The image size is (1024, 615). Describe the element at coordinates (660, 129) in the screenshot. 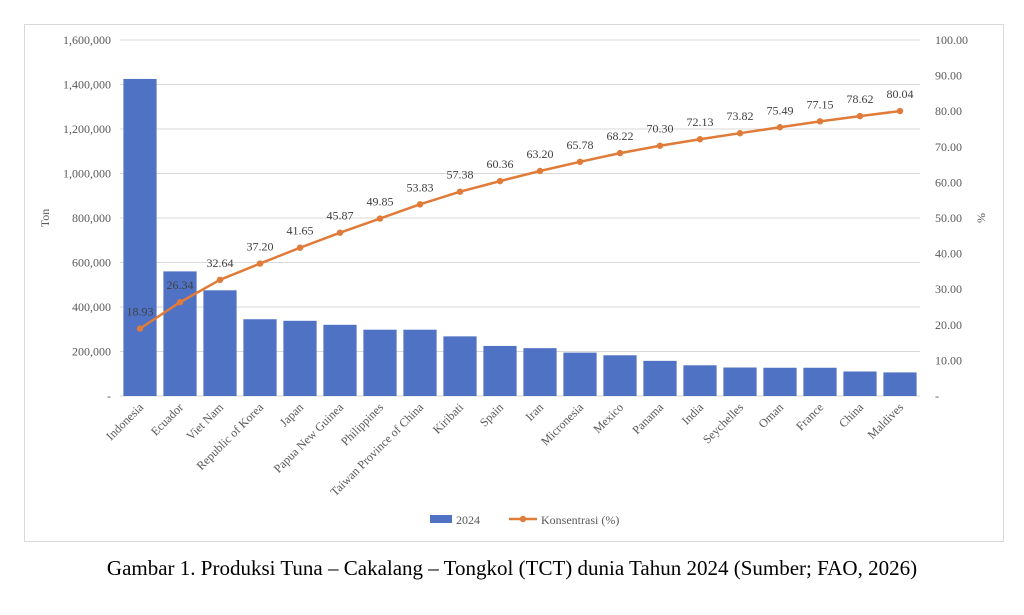

I see `data-label: 70.30` at that location.